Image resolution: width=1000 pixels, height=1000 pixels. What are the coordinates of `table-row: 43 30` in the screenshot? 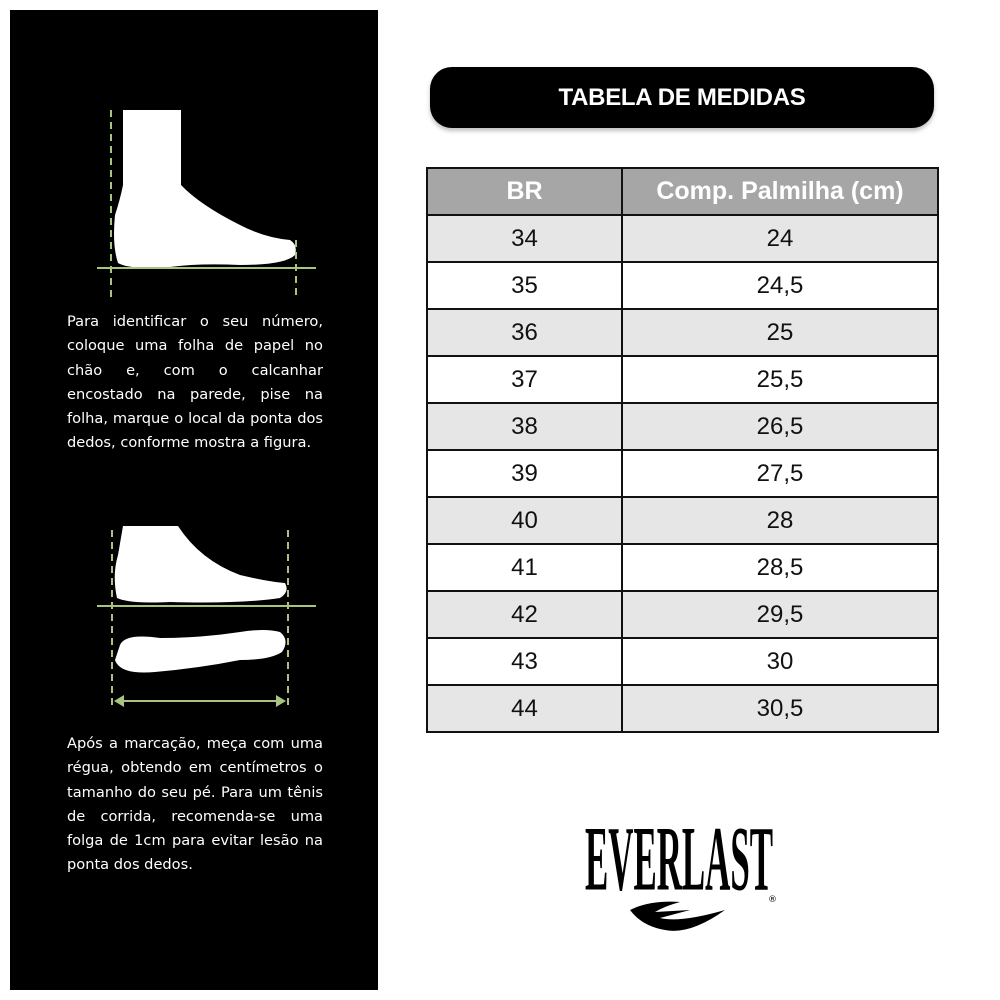 It's located at (682, 661).